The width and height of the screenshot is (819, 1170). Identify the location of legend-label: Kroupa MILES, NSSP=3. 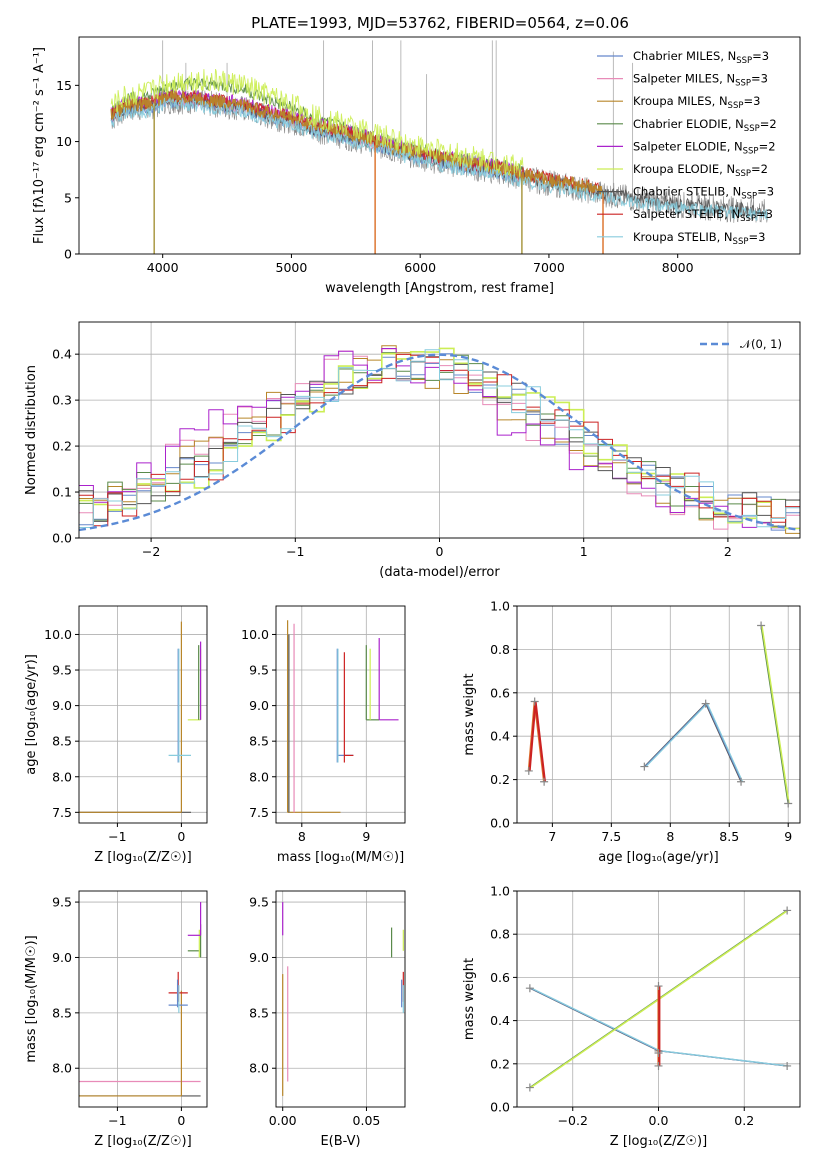
(696, 102).